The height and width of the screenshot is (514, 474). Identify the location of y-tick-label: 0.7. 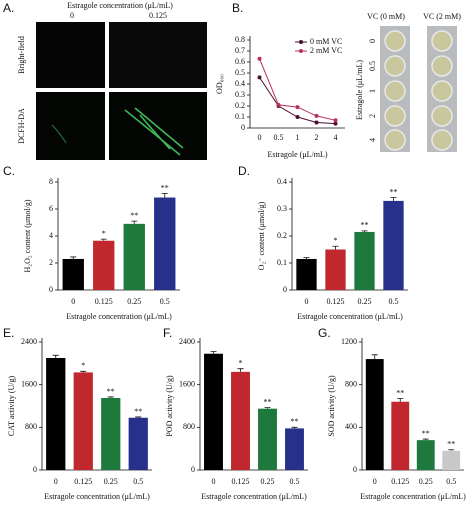
(240, 50).